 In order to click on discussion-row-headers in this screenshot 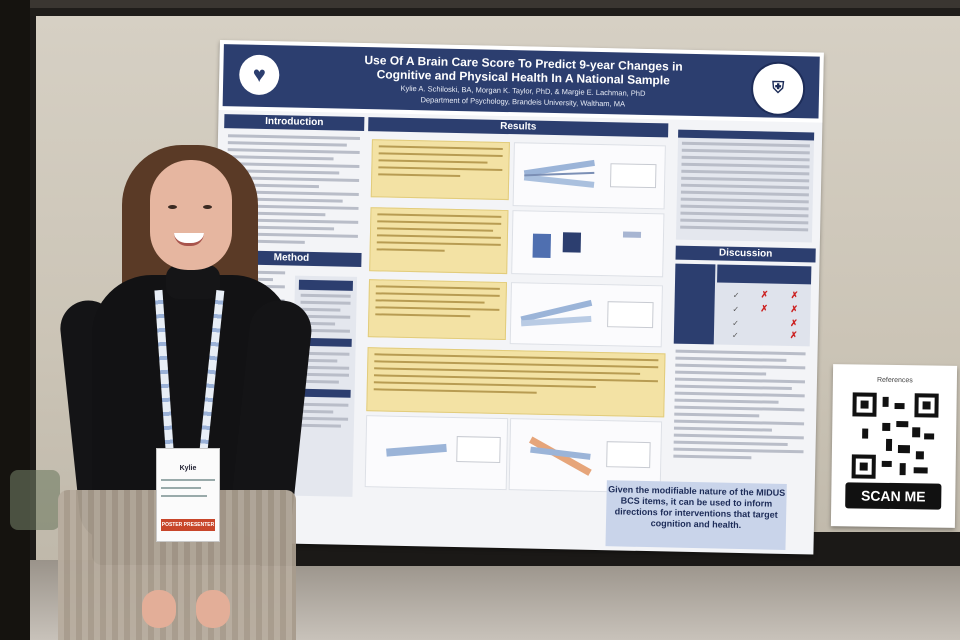, I will do `click(694, 304)`.